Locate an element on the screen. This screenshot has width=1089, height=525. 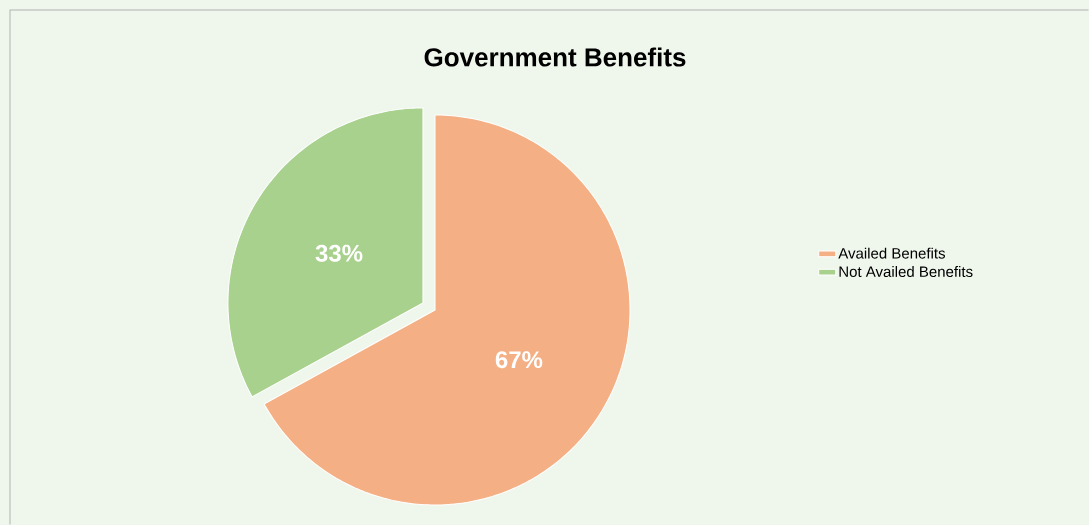
data-label: 67% is located at coordinates (519, 360).